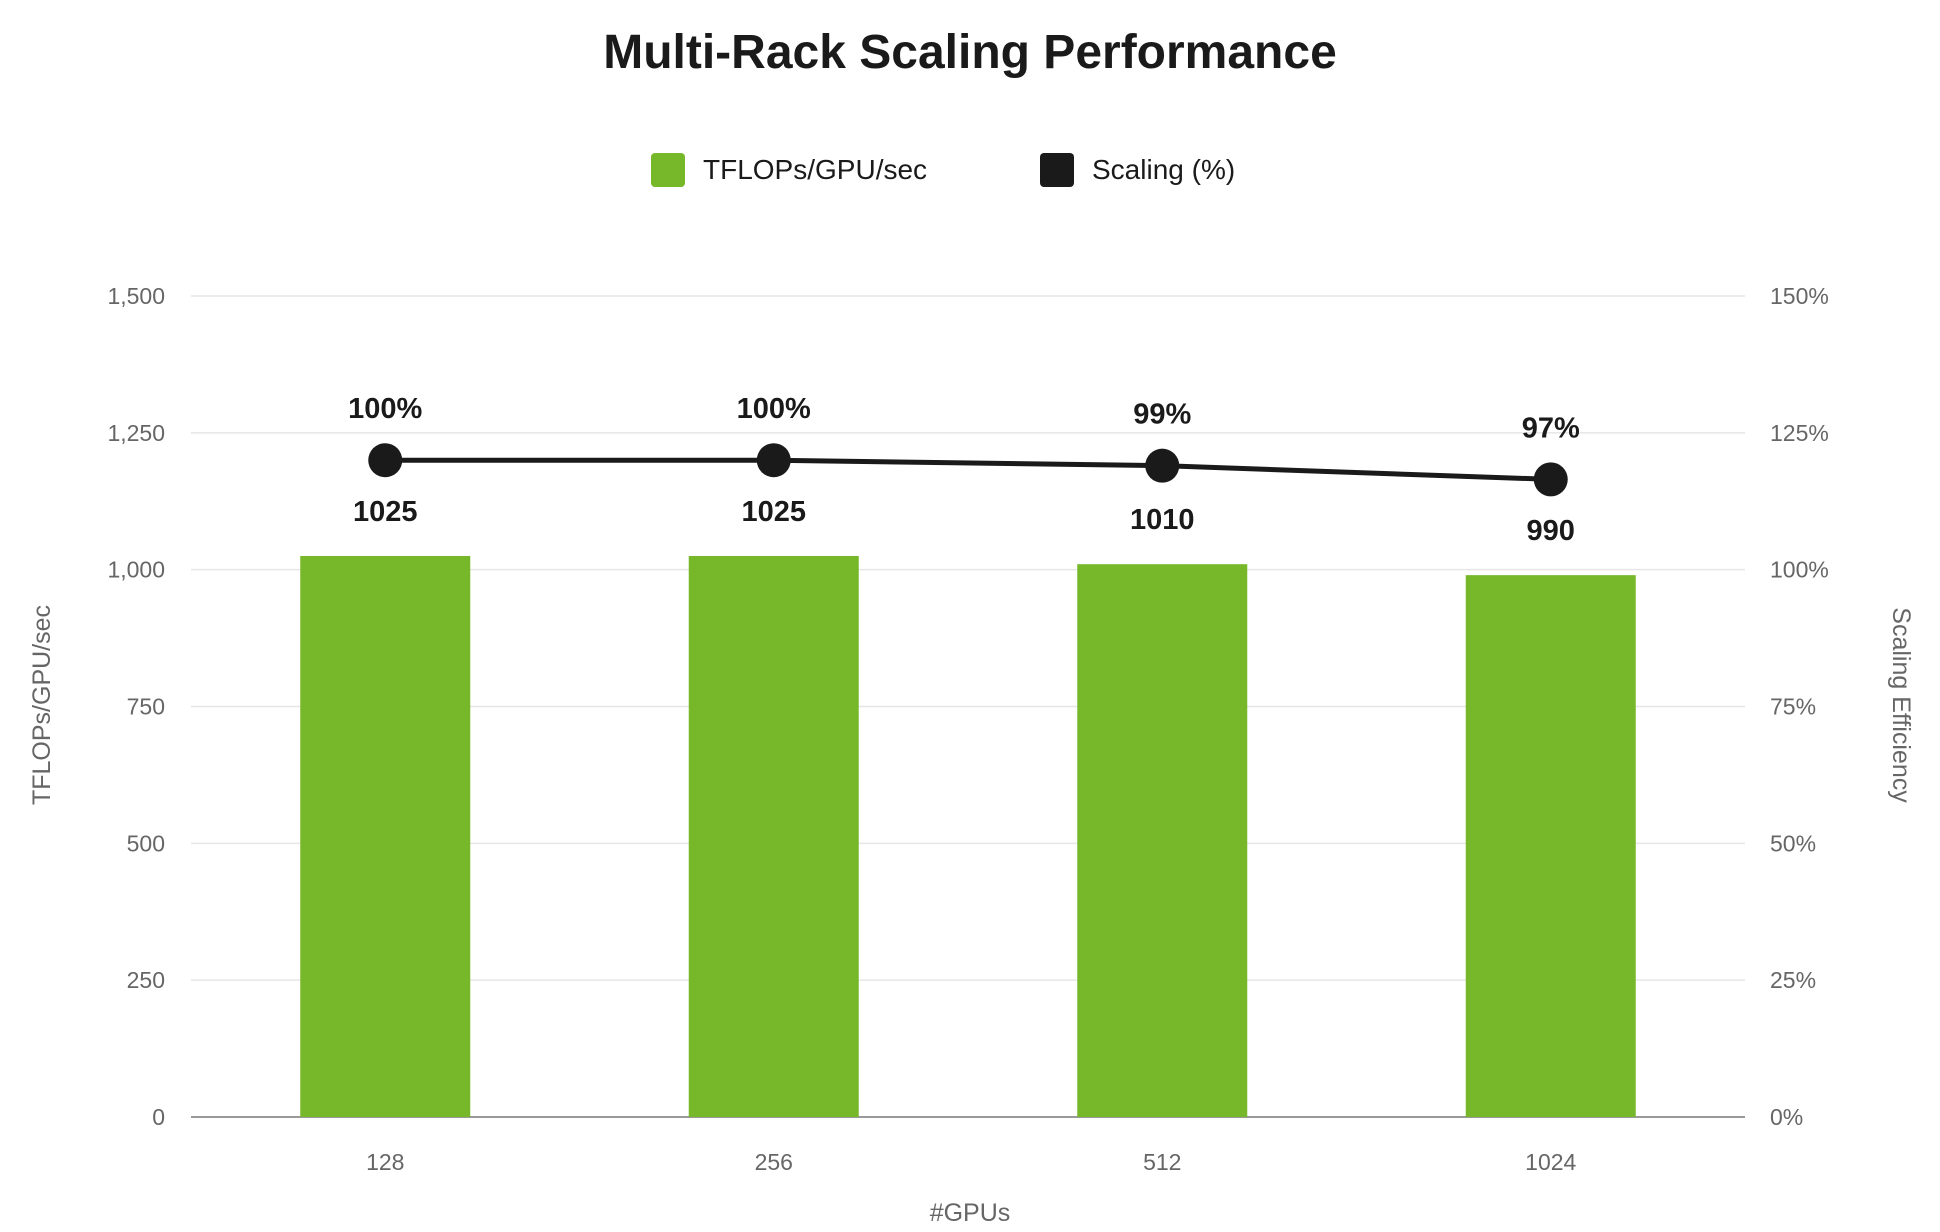  I want to click on bar-labels: 1025 1025 1010 990, so click(964, 521).